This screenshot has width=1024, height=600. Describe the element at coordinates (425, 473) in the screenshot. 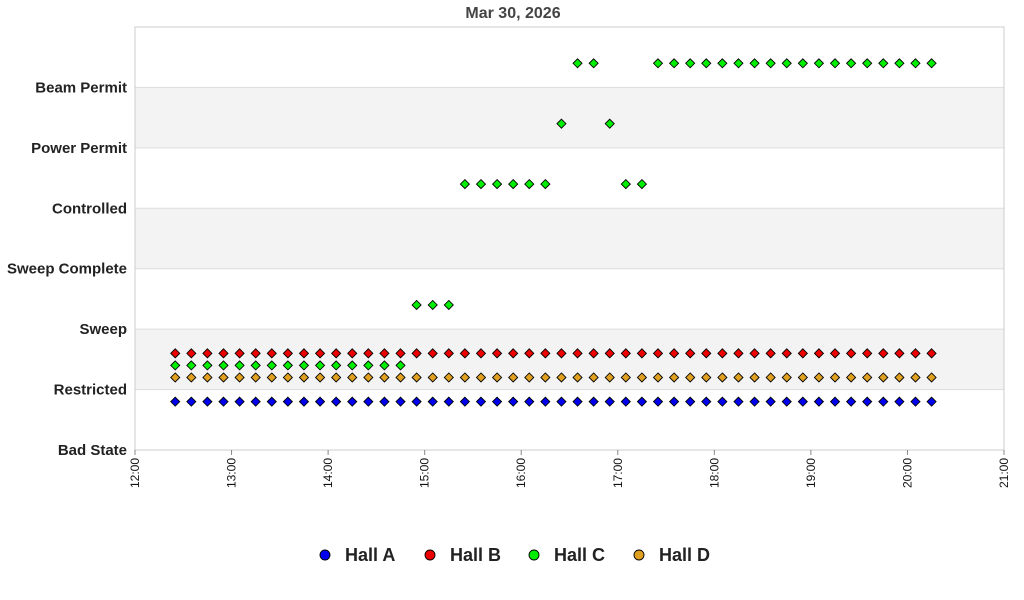

I see `x-tick-label: 15:00` at that location.